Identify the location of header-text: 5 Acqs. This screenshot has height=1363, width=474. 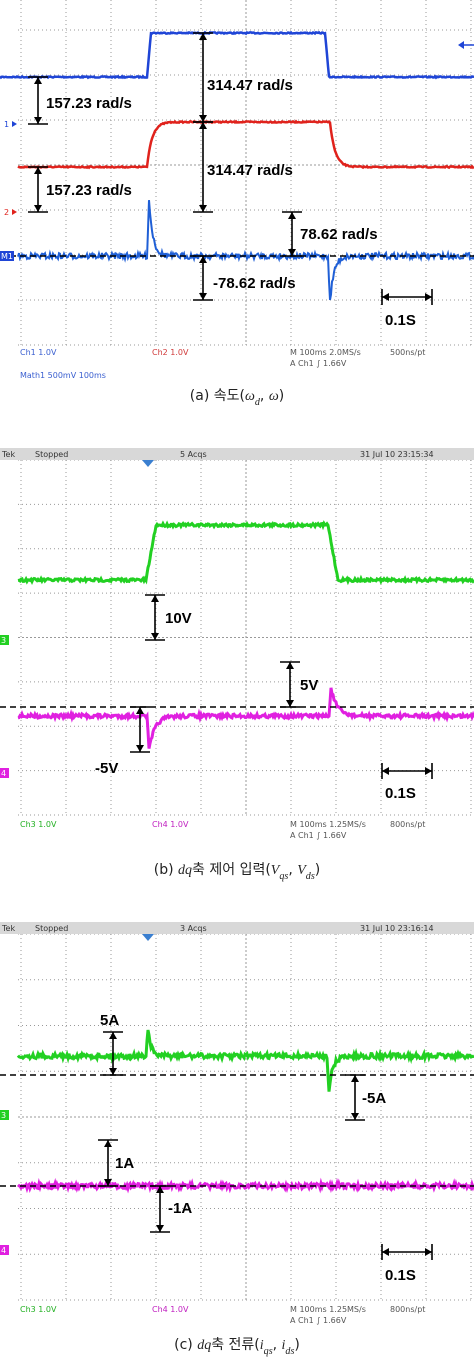
(193, 454).